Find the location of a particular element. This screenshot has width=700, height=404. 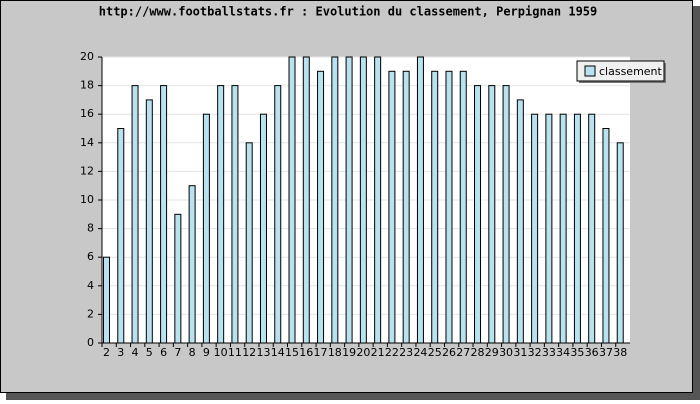

x-tick-label: 13 is located at coordinates (263, 352).